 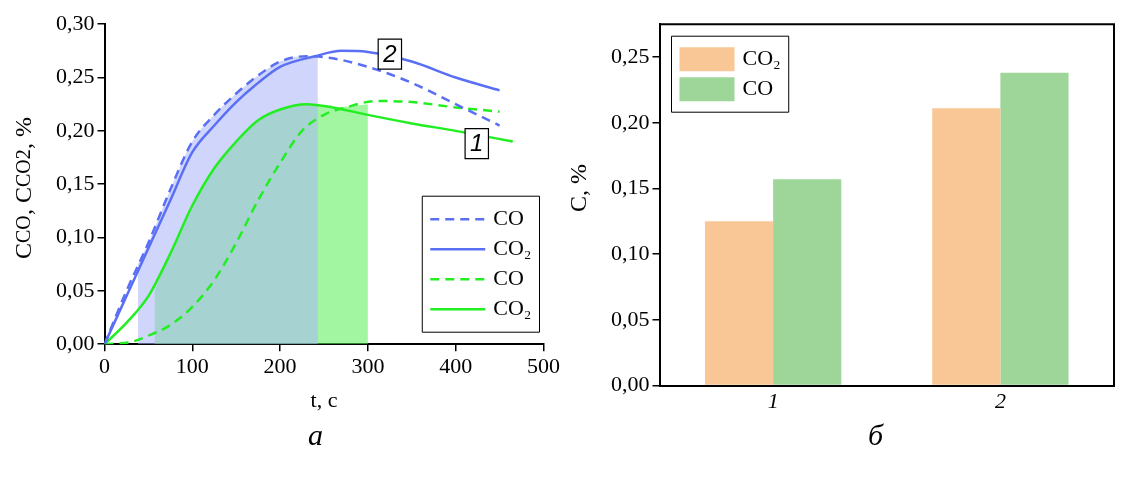 What do you see at coordinates (104, 366) in the screenshot?
I see `x-tick-label: 0` at bounding box center [104, 366].